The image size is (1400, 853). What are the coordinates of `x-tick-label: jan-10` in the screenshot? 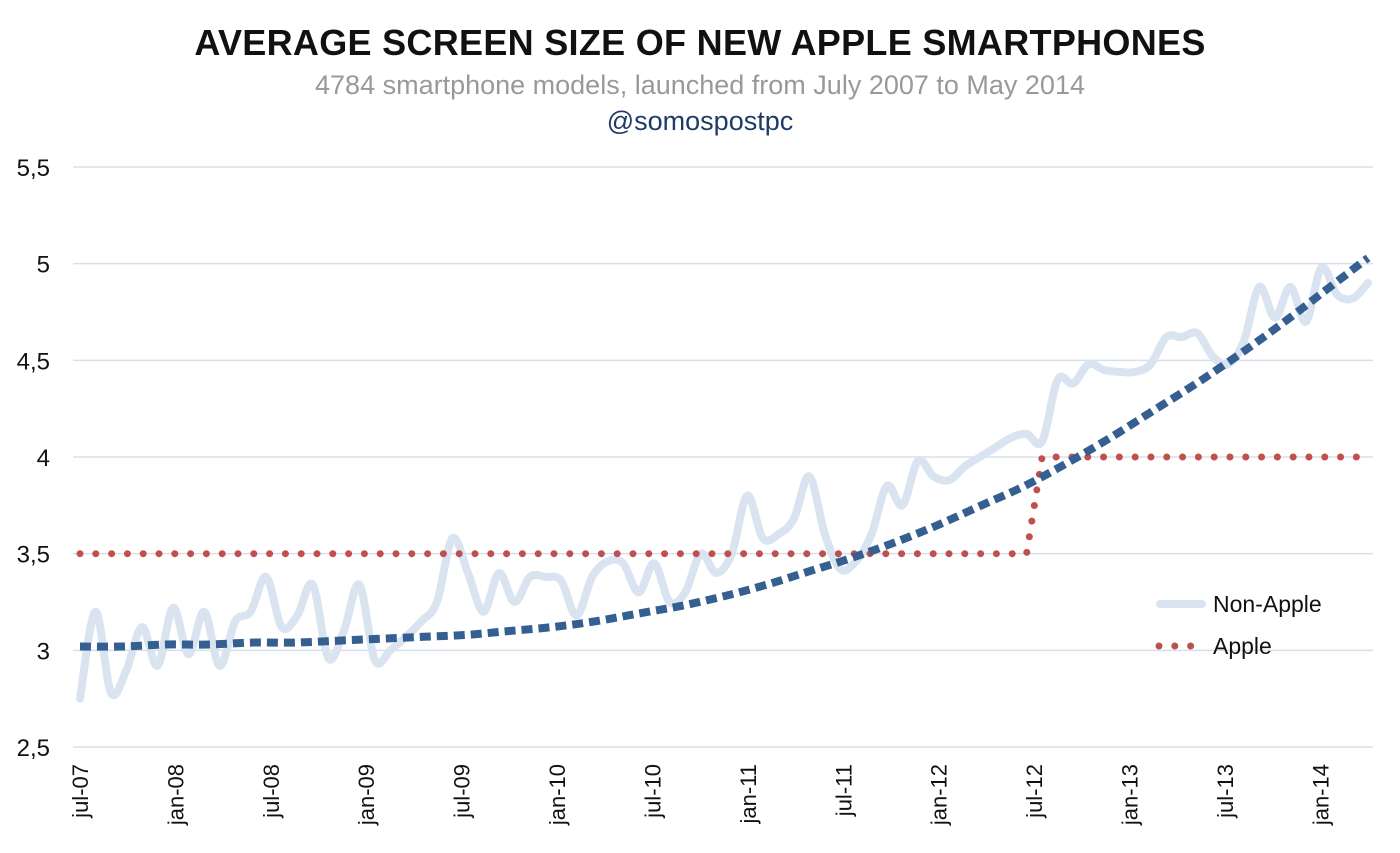 It's located at (557, 795).